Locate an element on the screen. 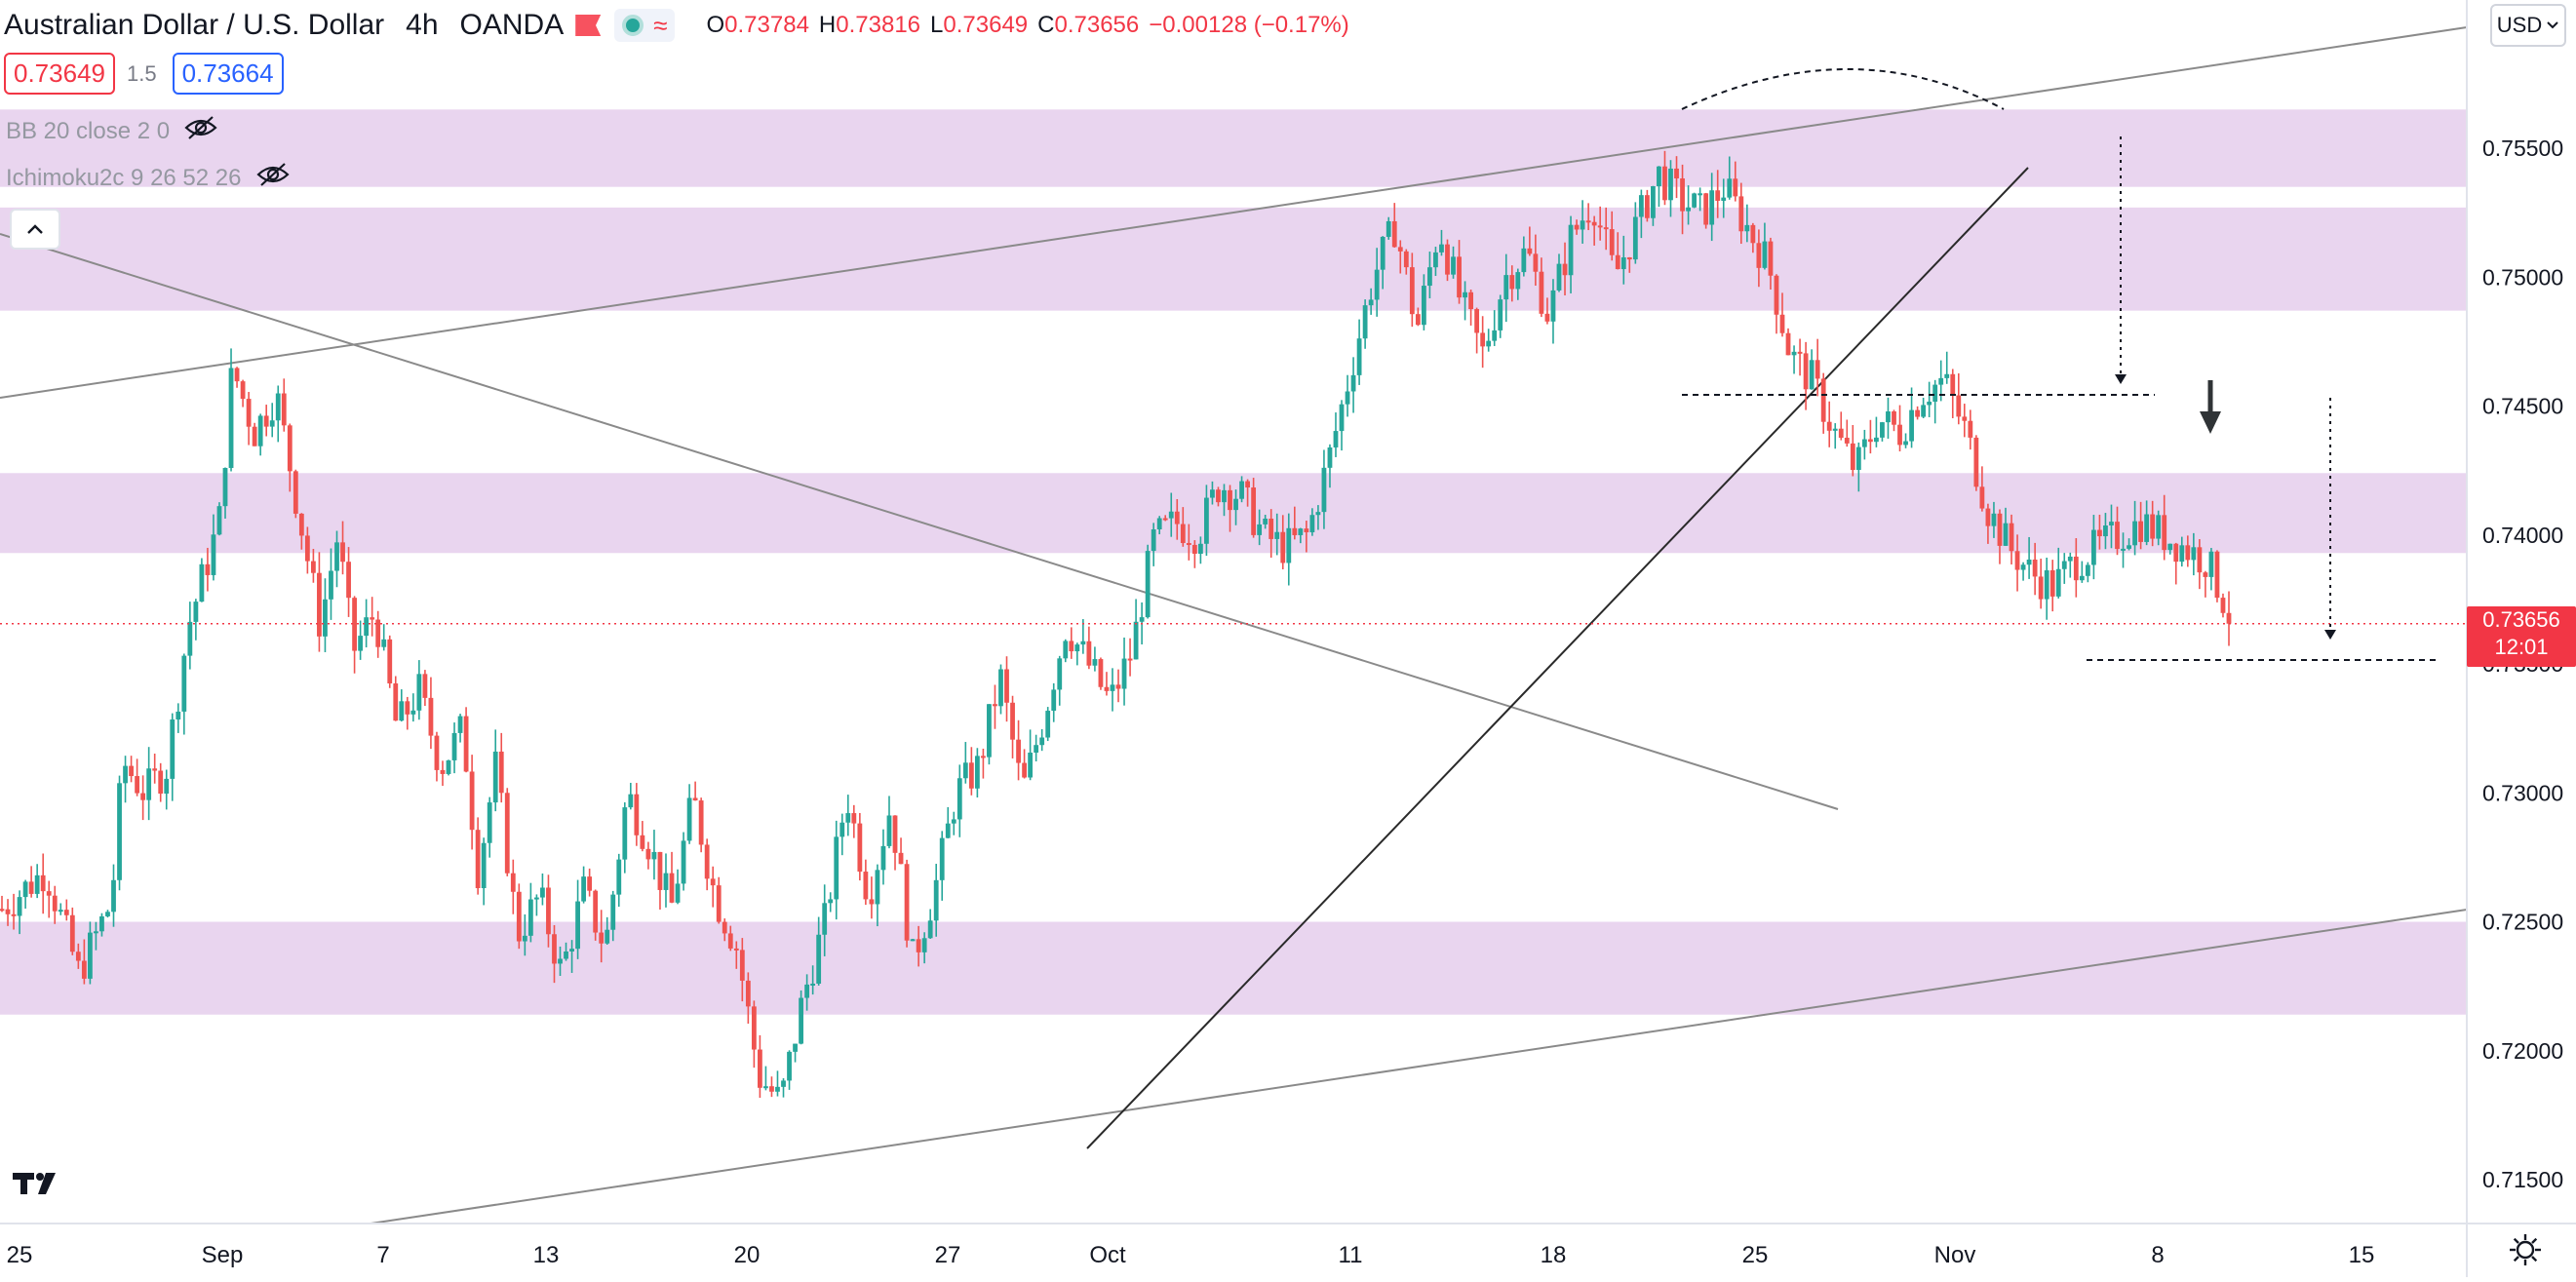 The height and width of the screenshot is (1282, 2576). change-value: −0.00128 (−0.17%) is located at coordinates (1249, 25).